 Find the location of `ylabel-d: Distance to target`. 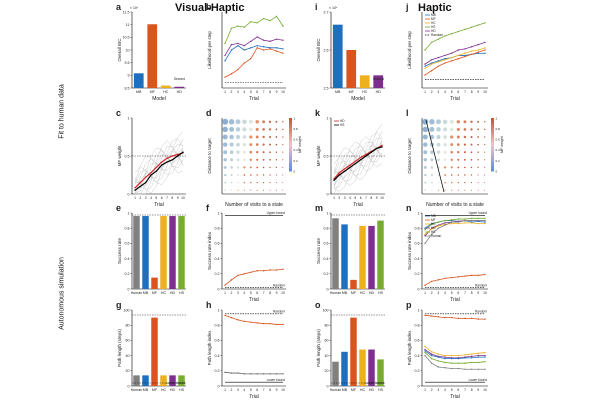

ylabel-d: Distance to target is located at coordinates (209, 156).